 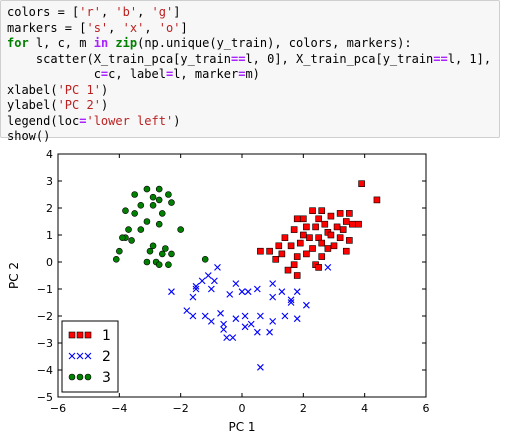 What do you see at coordinates (18, 43) in the screenshot?
I see `code-token: for` at bounding box center [18, 43].